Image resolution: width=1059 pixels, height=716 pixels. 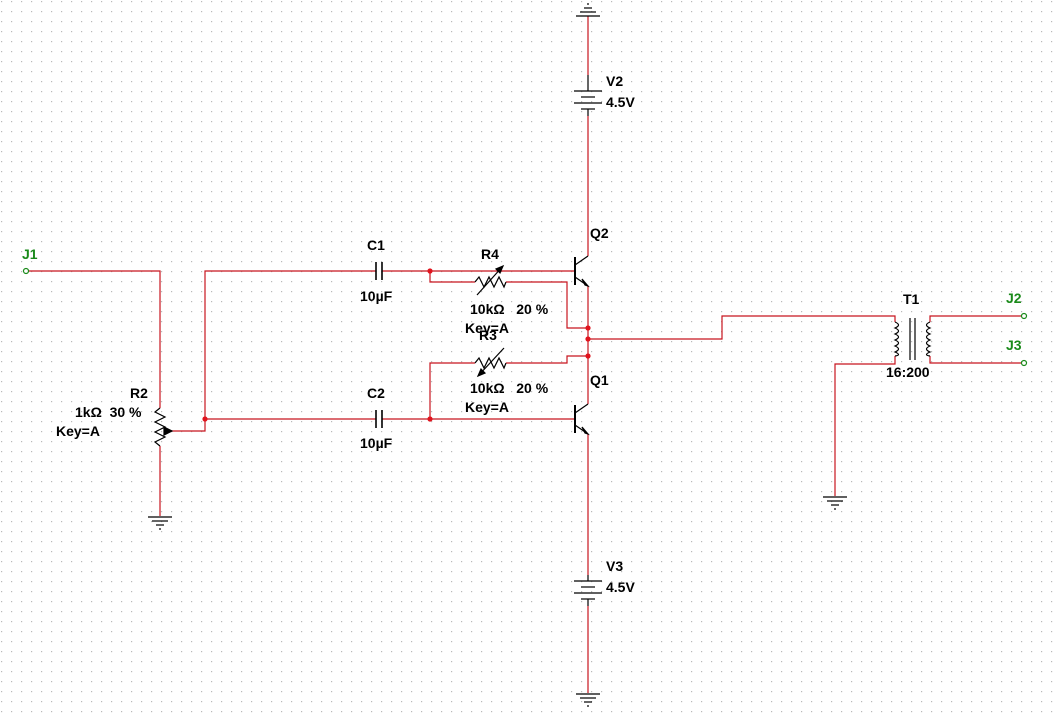 What do you see at coordinates (452, 390) in the screenshot?
I see `wire-r3-branch` at bounding box center [452, 390].